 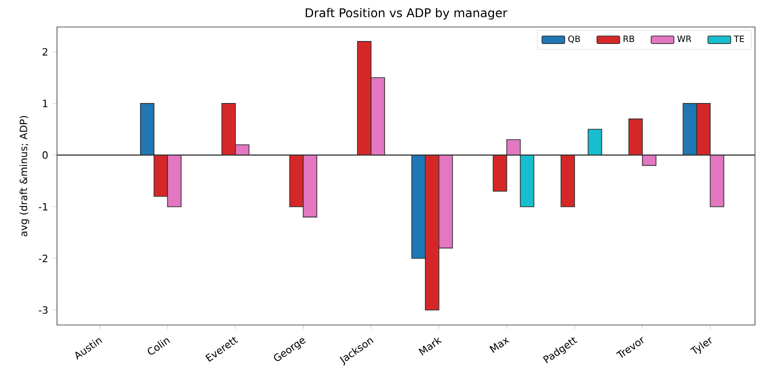 What do you see at coordinates (43, 310) in the screenshot?
I see `y-tick-label: -3` at bounding box center [43, 310].